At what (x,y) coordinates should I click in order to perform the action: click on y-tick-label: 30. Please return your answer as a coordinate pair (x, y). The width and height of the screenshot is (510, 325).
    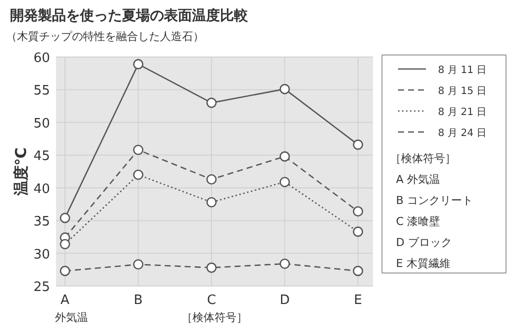
    Looking at the image, I should click on (41, 254).